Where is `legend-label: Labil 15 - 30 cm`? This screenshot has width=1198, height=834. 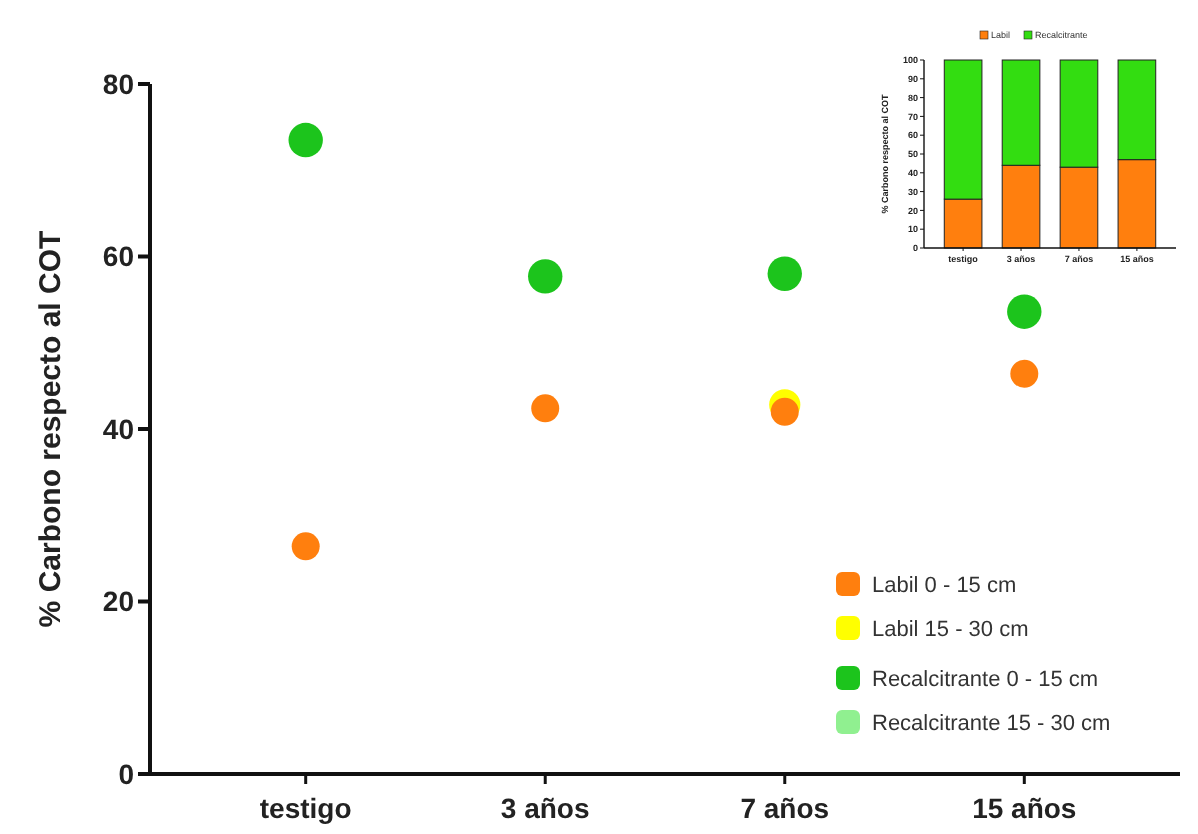 legend-label: Labil 15 - 30 cm is located at coordinates (950, 630).